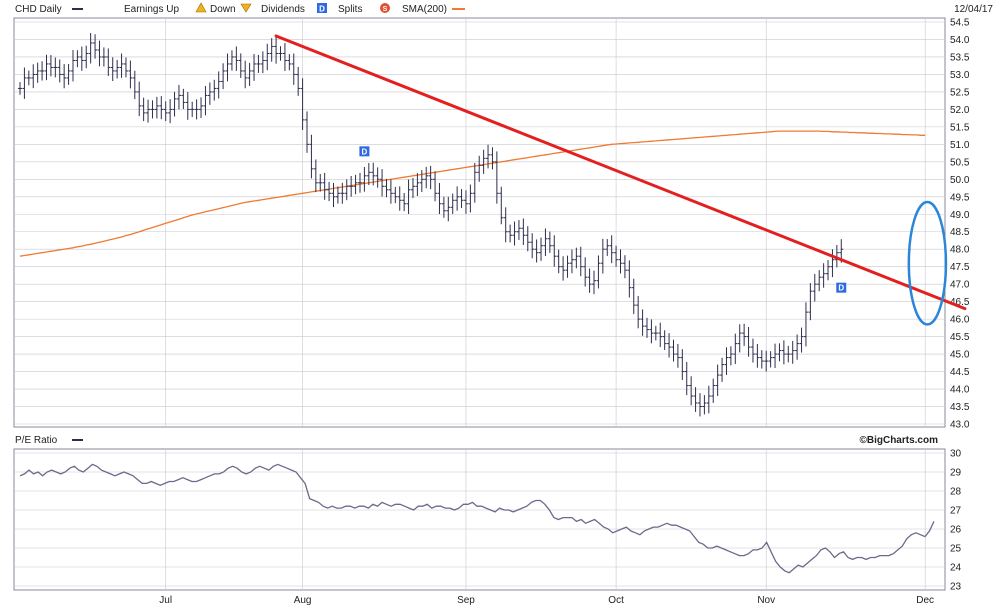 This screenshot has height=613, width=1000. I want to click on price-tick-label: 47.0, so click(960, 285).